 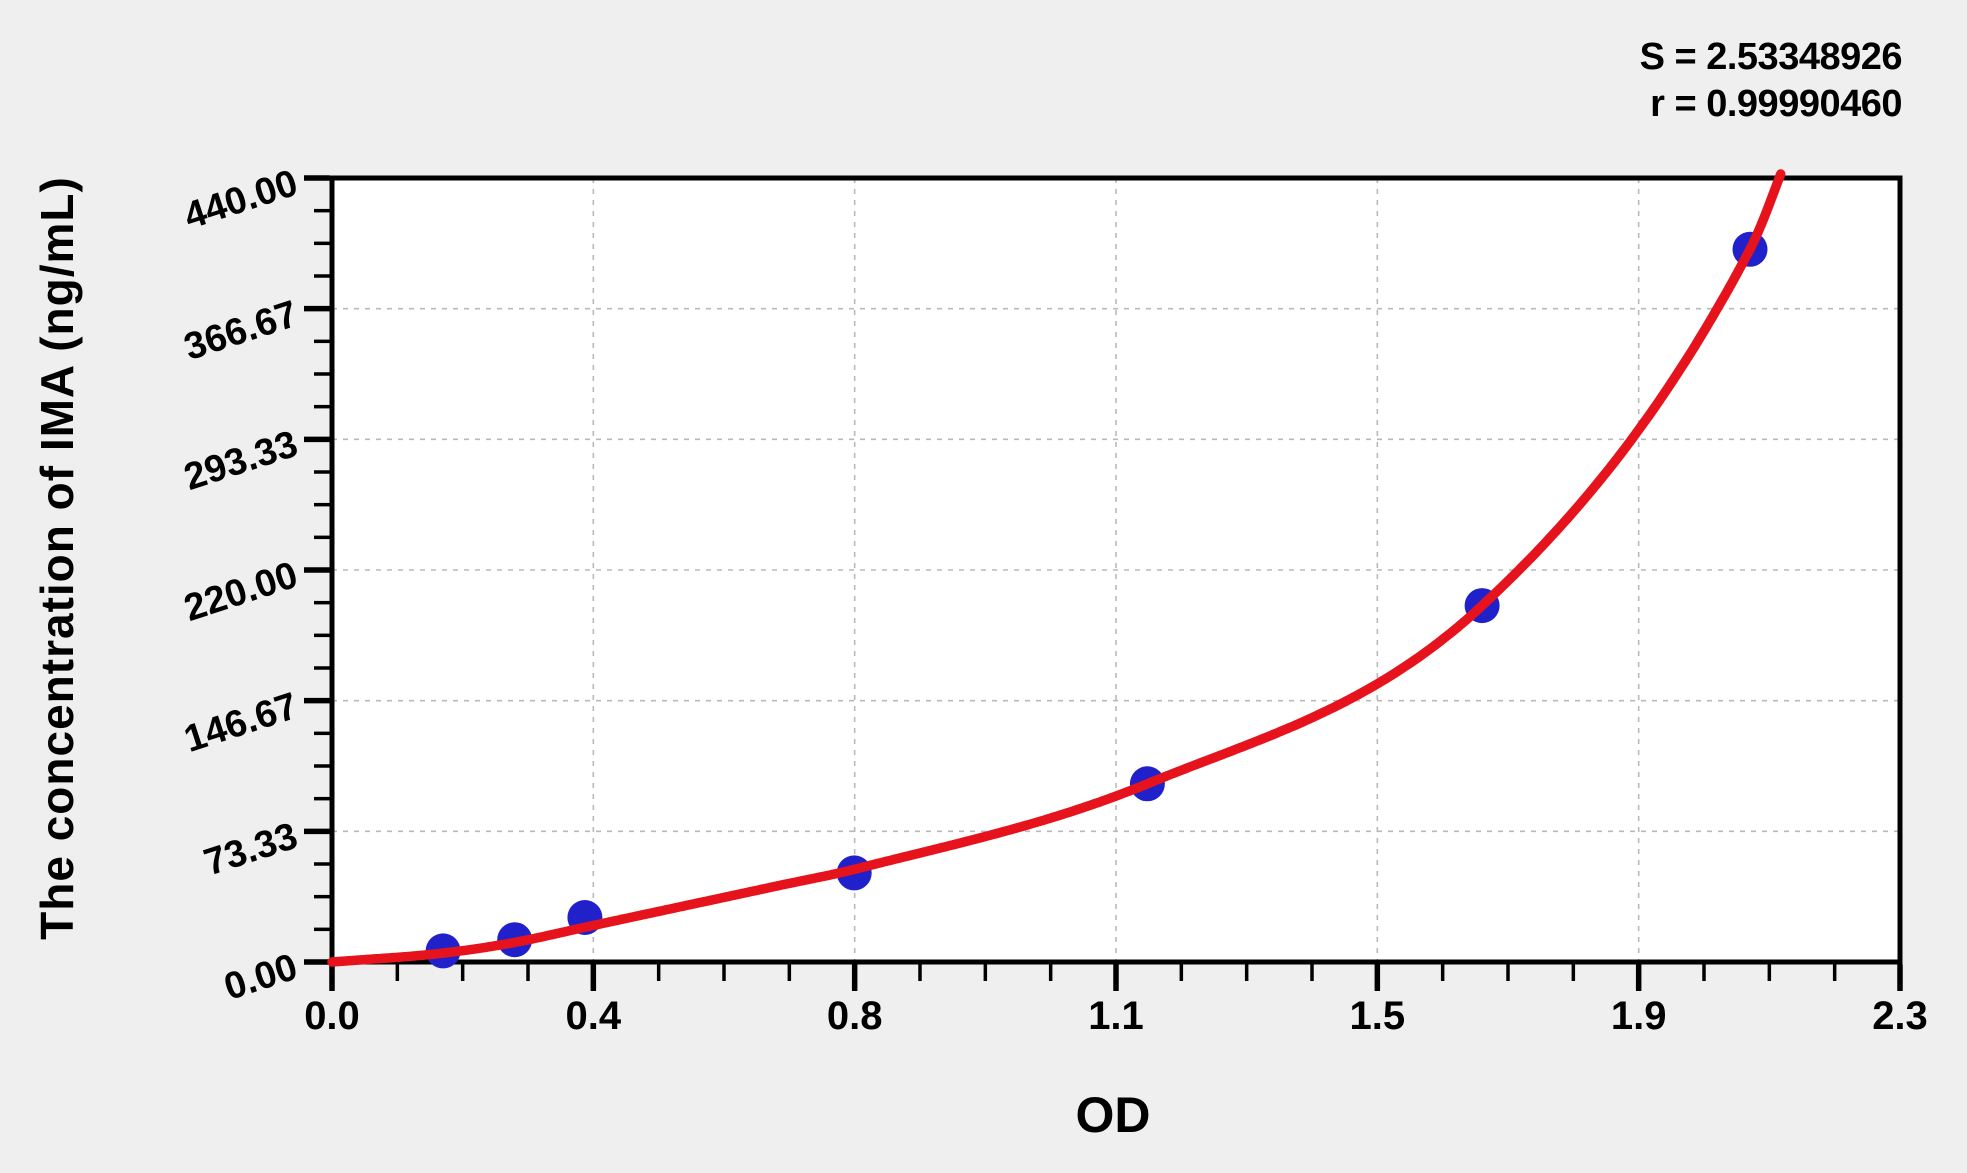 What do you see at coordinates (1113, 1115) in the screenshot?
I see `x-axis-title: OD` at bounding box center [1113, 1115].